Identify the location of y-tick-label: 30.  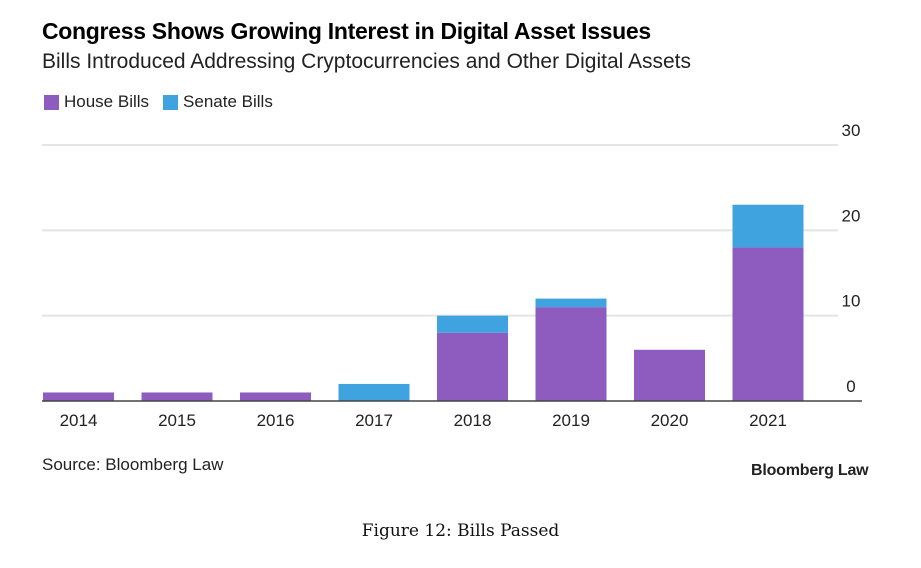
(851, 130).